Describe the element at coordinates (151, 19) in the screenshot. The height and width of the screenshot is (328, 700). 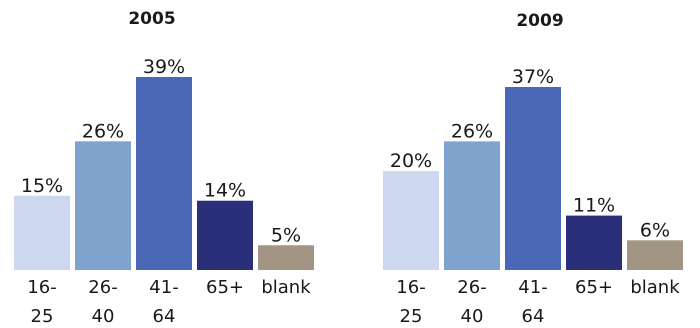
I see `chart-title: 2005` at that location.